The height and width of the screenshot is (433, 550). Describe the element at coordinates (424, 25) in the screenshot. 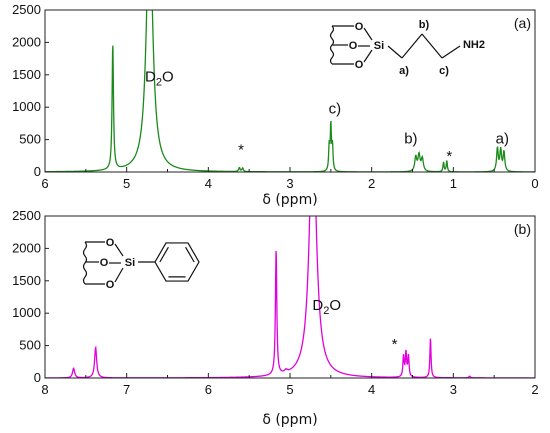

I see `chain-label-b: b)` at that location.